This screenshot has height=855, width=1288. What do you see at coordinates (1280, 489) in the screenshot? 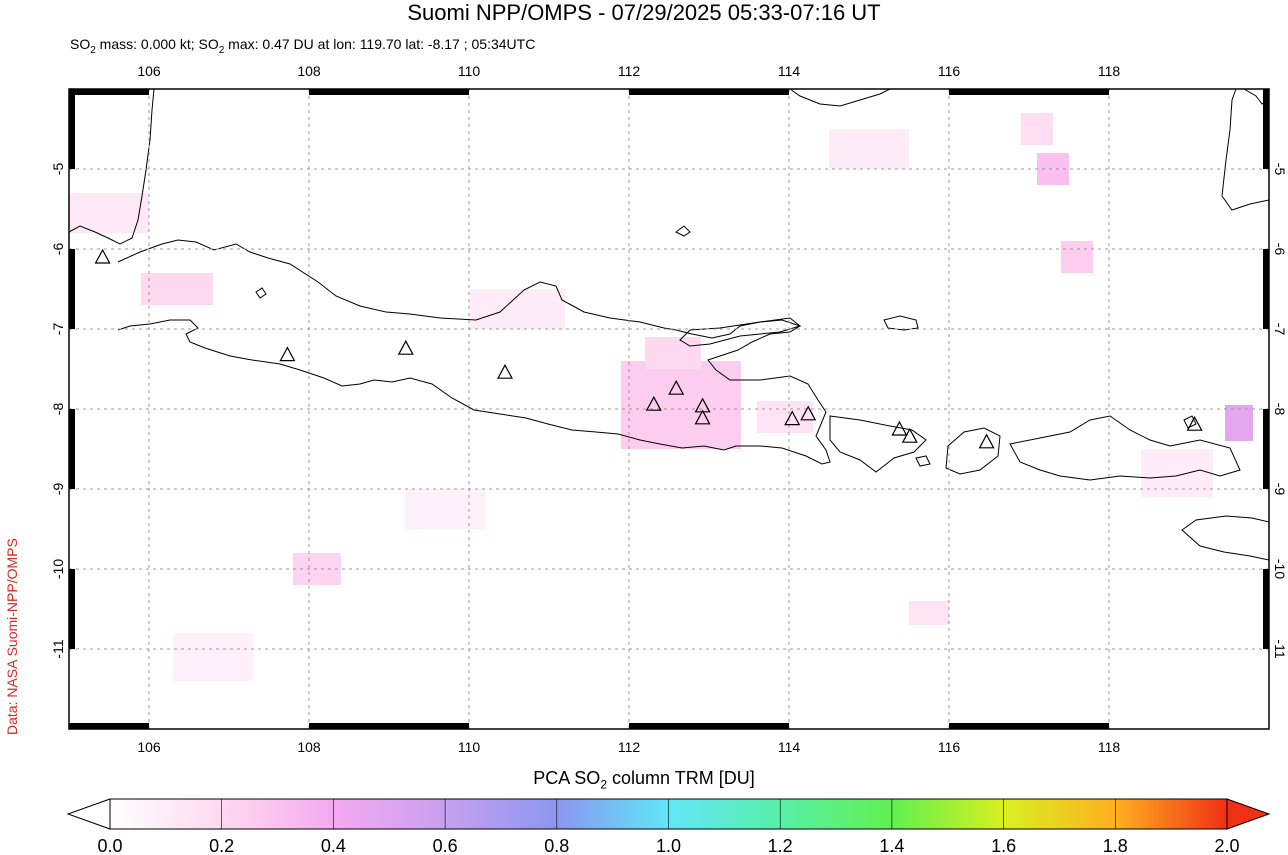
I see `lat-tick-label-right: -9` at bounding box center [1280, 489].